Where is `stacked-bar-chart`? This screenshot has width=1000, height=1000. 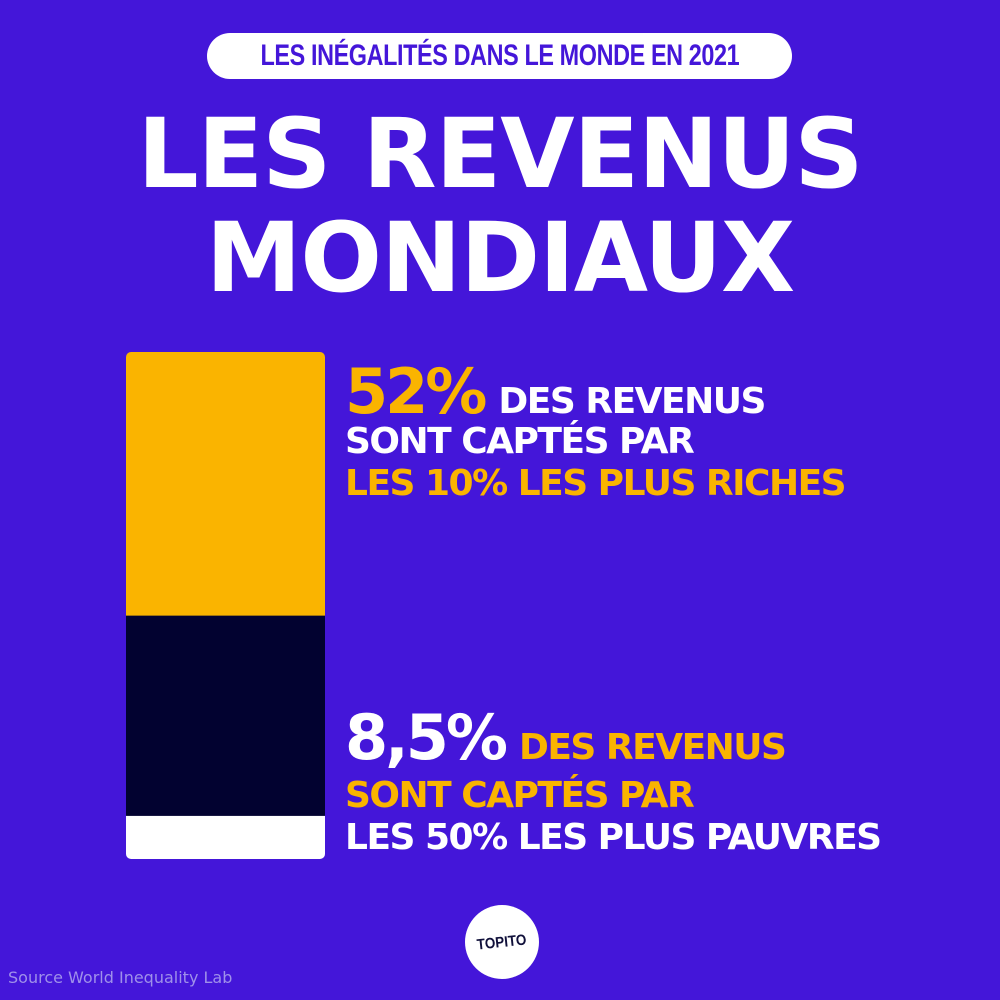 stacked-bar-chart is located at coordinates (225, 605).